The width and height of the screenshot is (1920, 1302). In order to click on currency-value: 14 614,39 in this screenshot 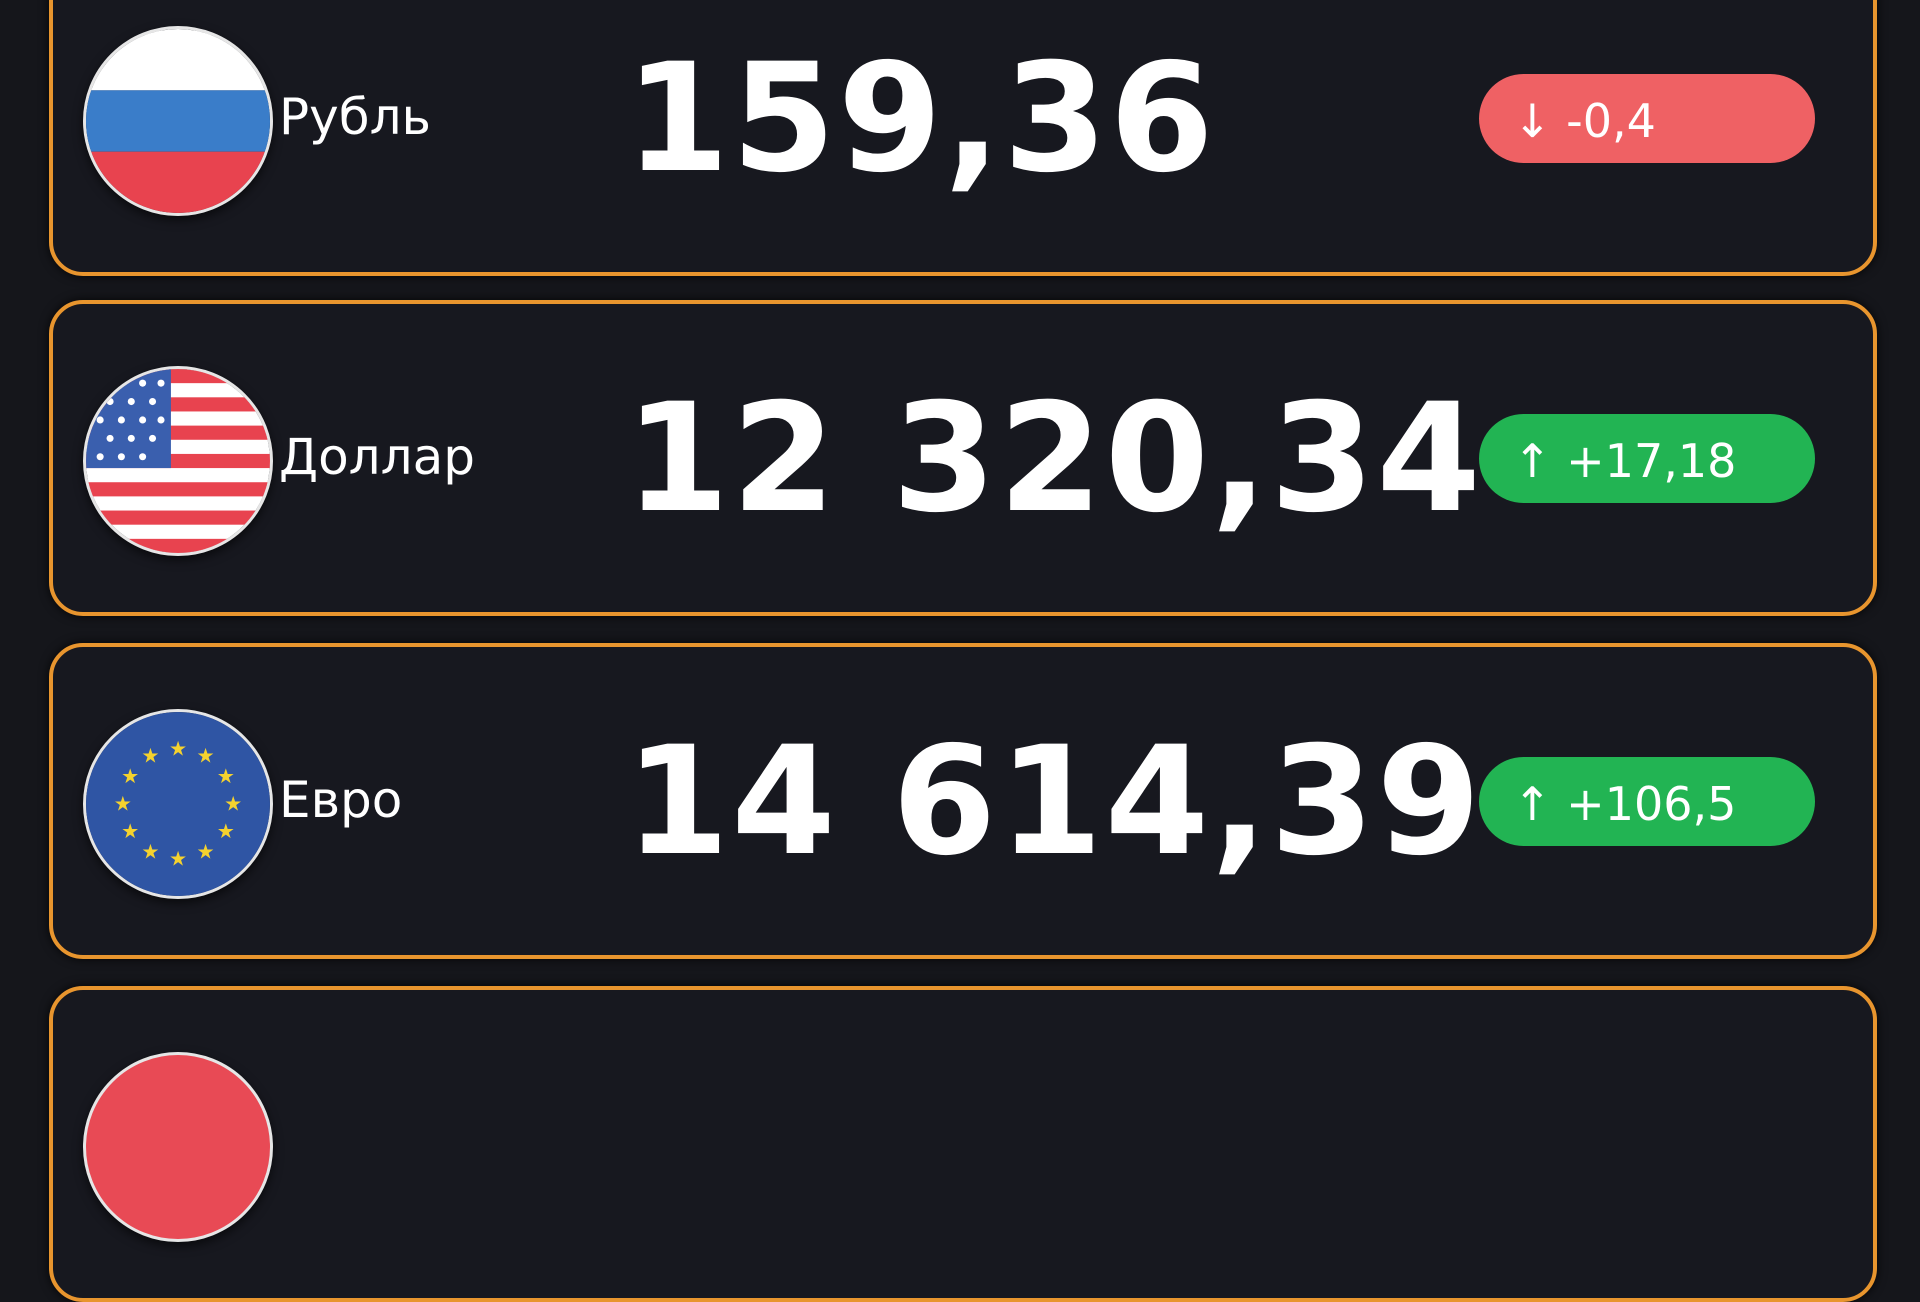, I will do `click(1054, 802)`.